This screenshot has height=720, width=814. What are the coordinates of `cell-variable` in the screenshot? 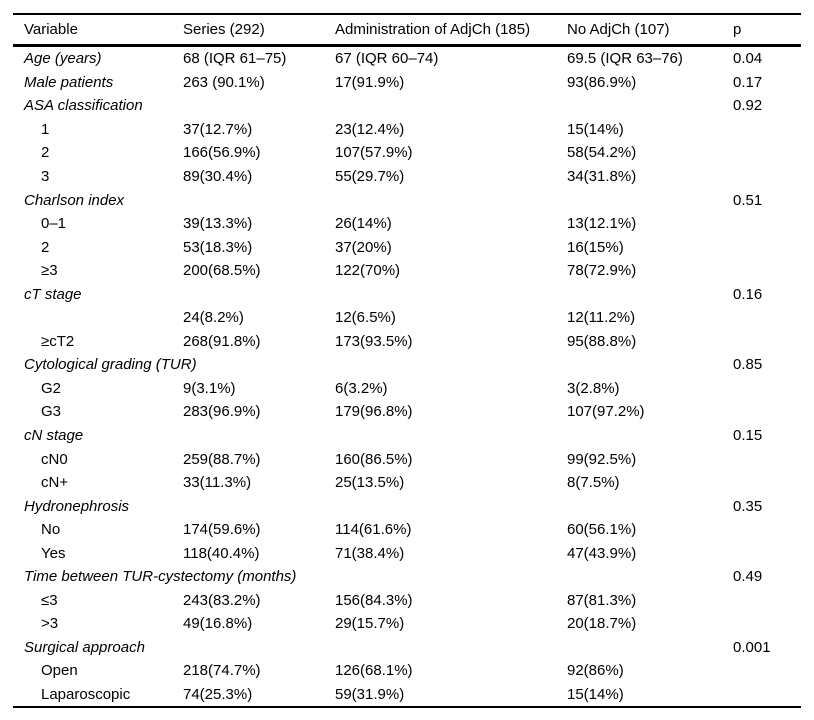 It's located at (98, 318).